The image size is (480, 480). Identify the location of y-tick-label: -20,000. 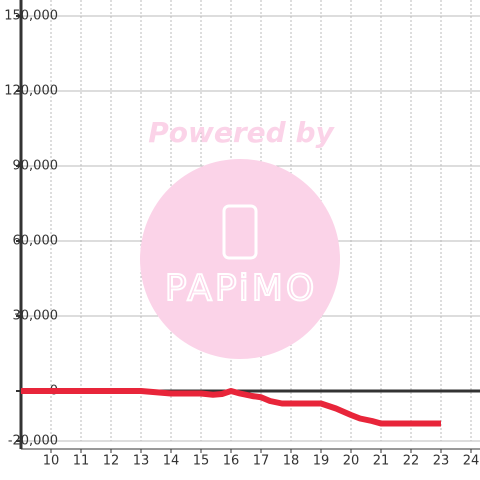
(33, 441).